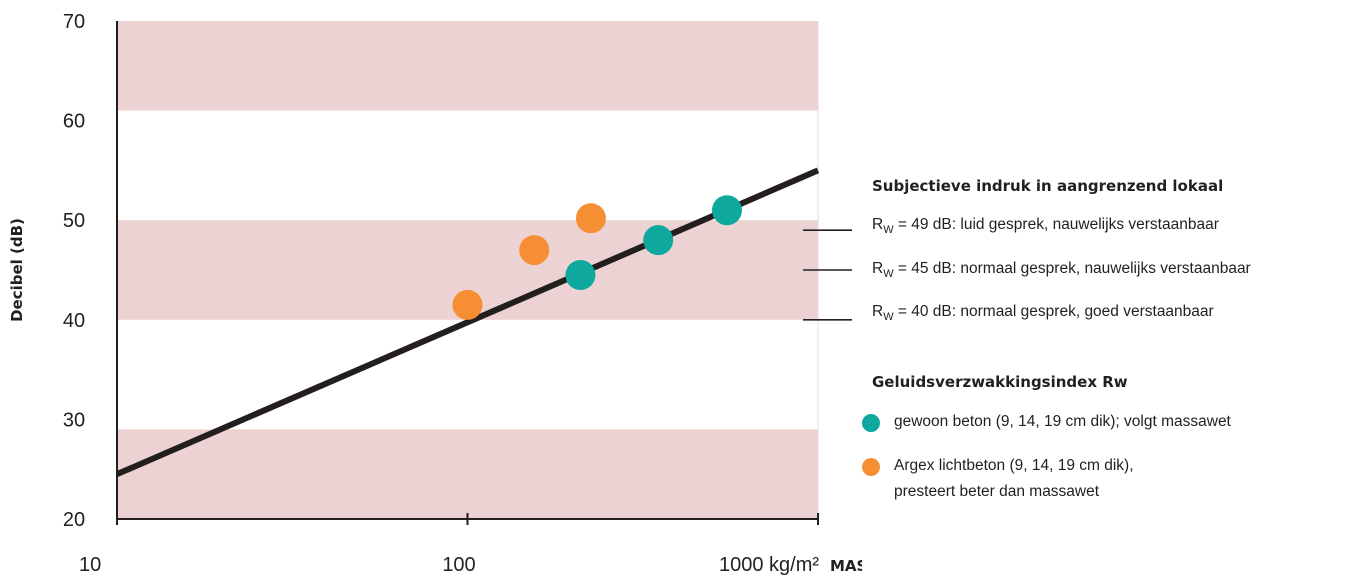 The image size is (1361, 578). What do you see at coordinates (74, 22) in the screenshot?
I see `y-tick-label-70: 70` at bounding box center [74, 22].